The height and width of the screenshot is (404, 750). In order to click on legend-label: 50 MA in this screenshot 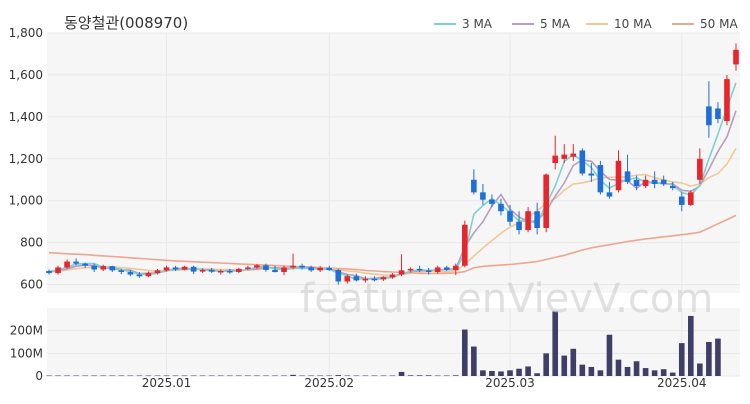, I will do `click(719, 24)`.